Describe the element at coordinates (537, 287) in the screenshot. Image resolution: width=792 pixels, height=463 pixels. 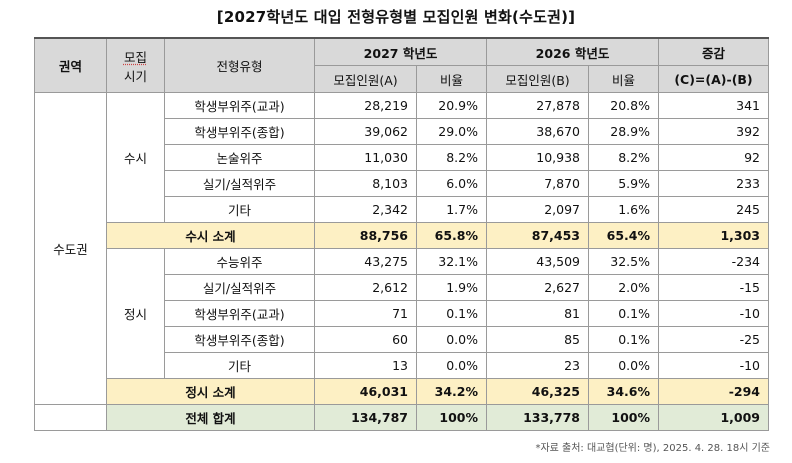
I see `count-b-cell: 2,627` at that location.